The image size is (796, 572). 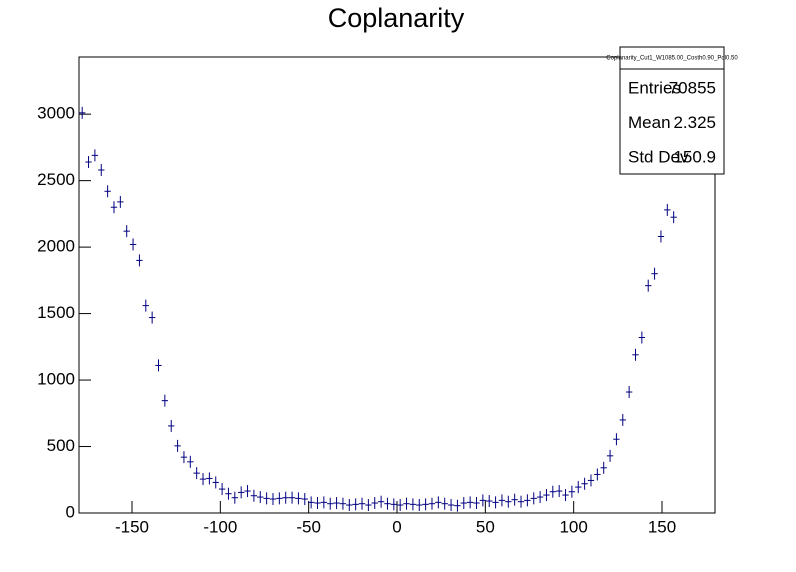 I want to click on stats-value: 70855, so click(x=692, y=87).